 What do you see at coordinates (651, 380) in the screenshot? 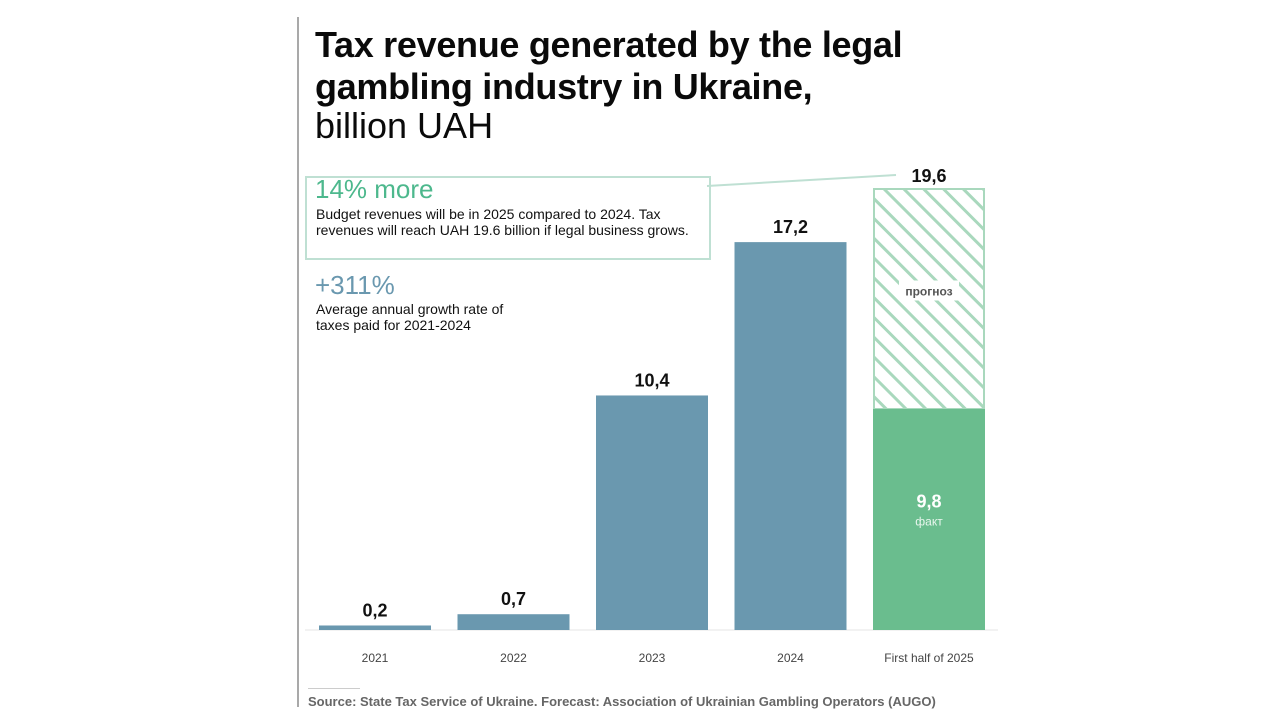
I see `bar-value-label: 10,4` at bounding box center [651, 380].